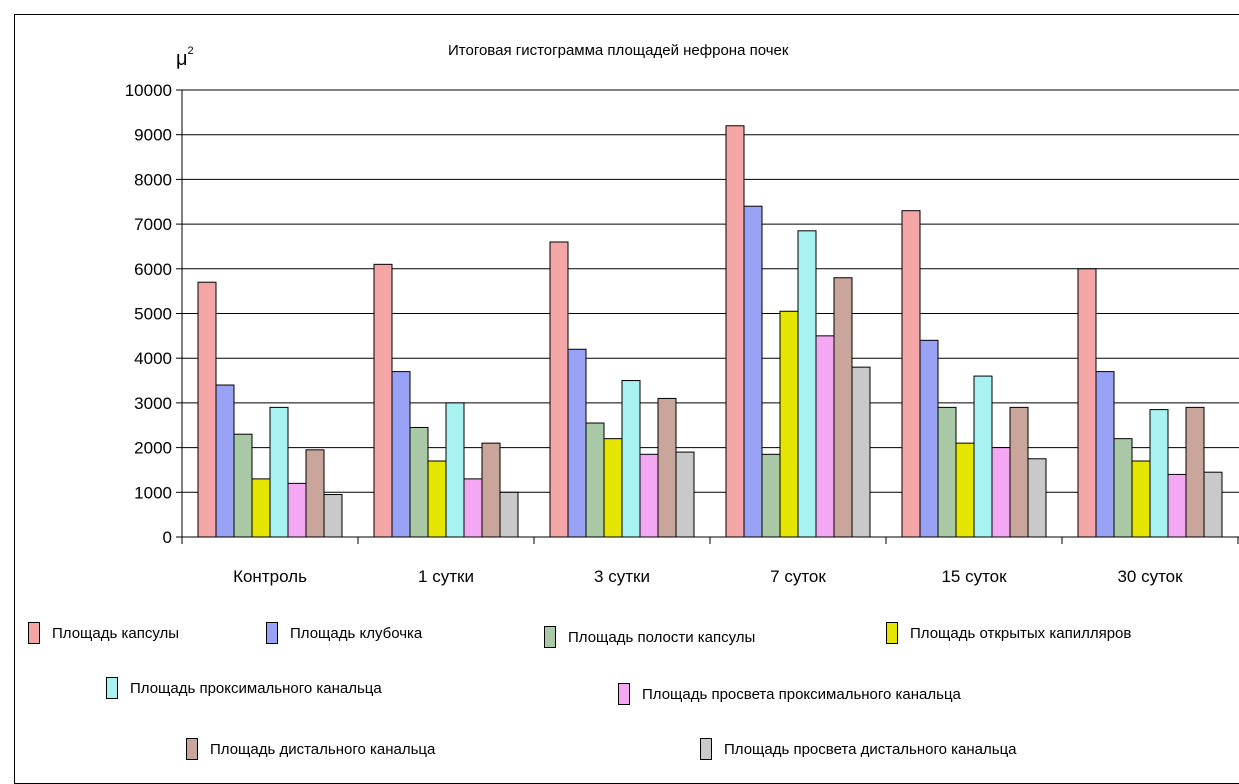 The height and width of the screenshot is (784, 1239). I want to click on x-tick-label: 7 суток, so click(798, 576).